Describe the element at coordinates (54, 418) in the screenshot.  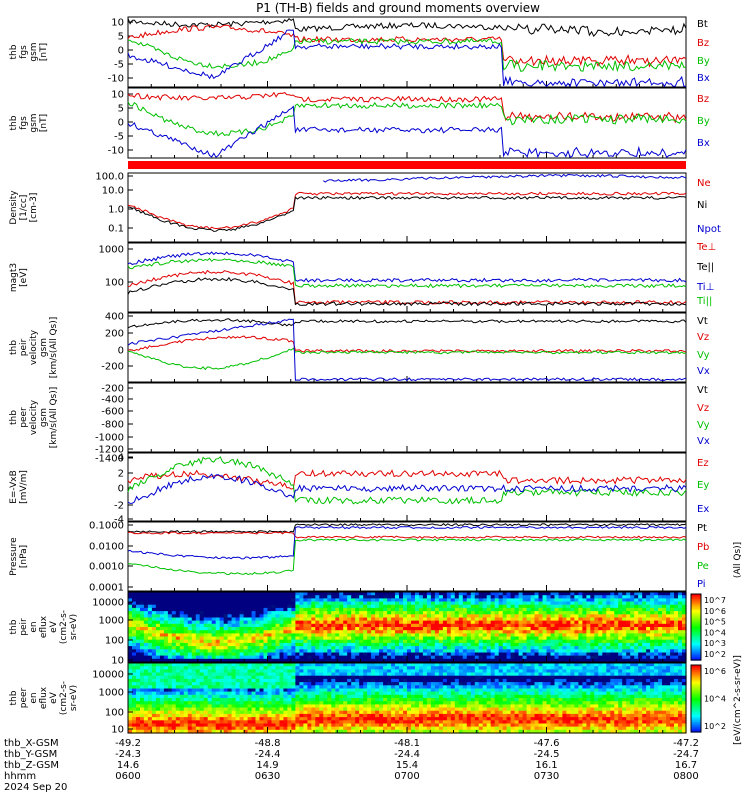
I see `panel-ylabel-line: [km/s(All Qs)]` at that location.